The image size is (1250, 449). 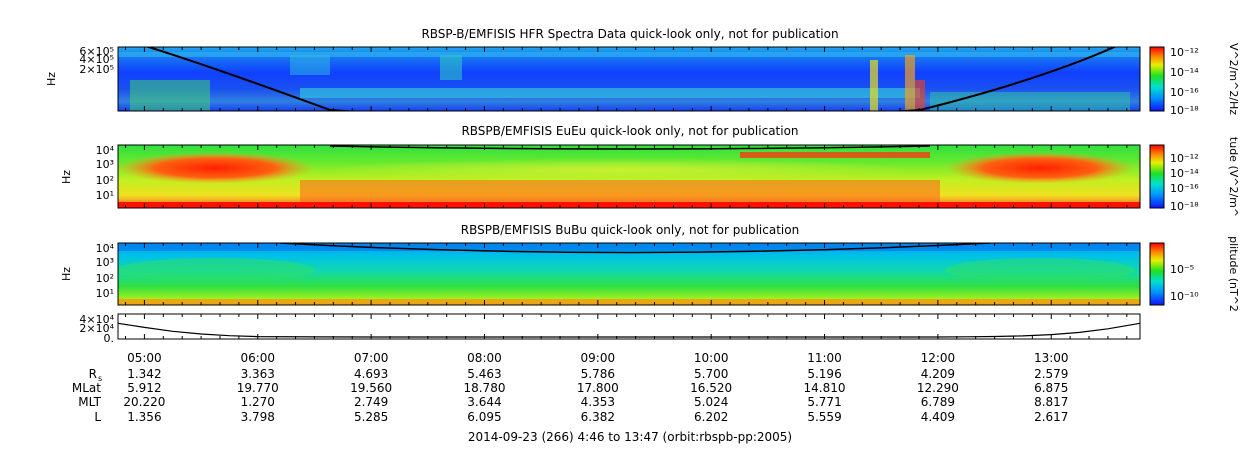 What do you see at coordinates (105, 195) in the screenshot?
I see `panel2-ytick-label: 10¹` at bounding box center [105, 195].